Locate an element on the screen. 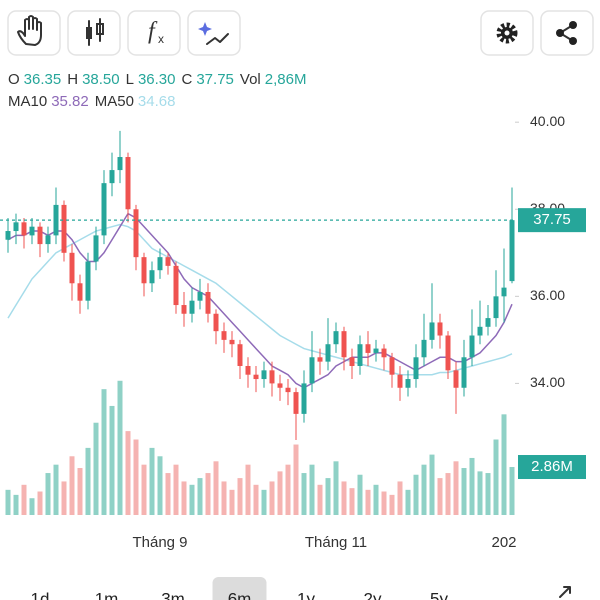  header-label: C is located at coordinates (187, 79).